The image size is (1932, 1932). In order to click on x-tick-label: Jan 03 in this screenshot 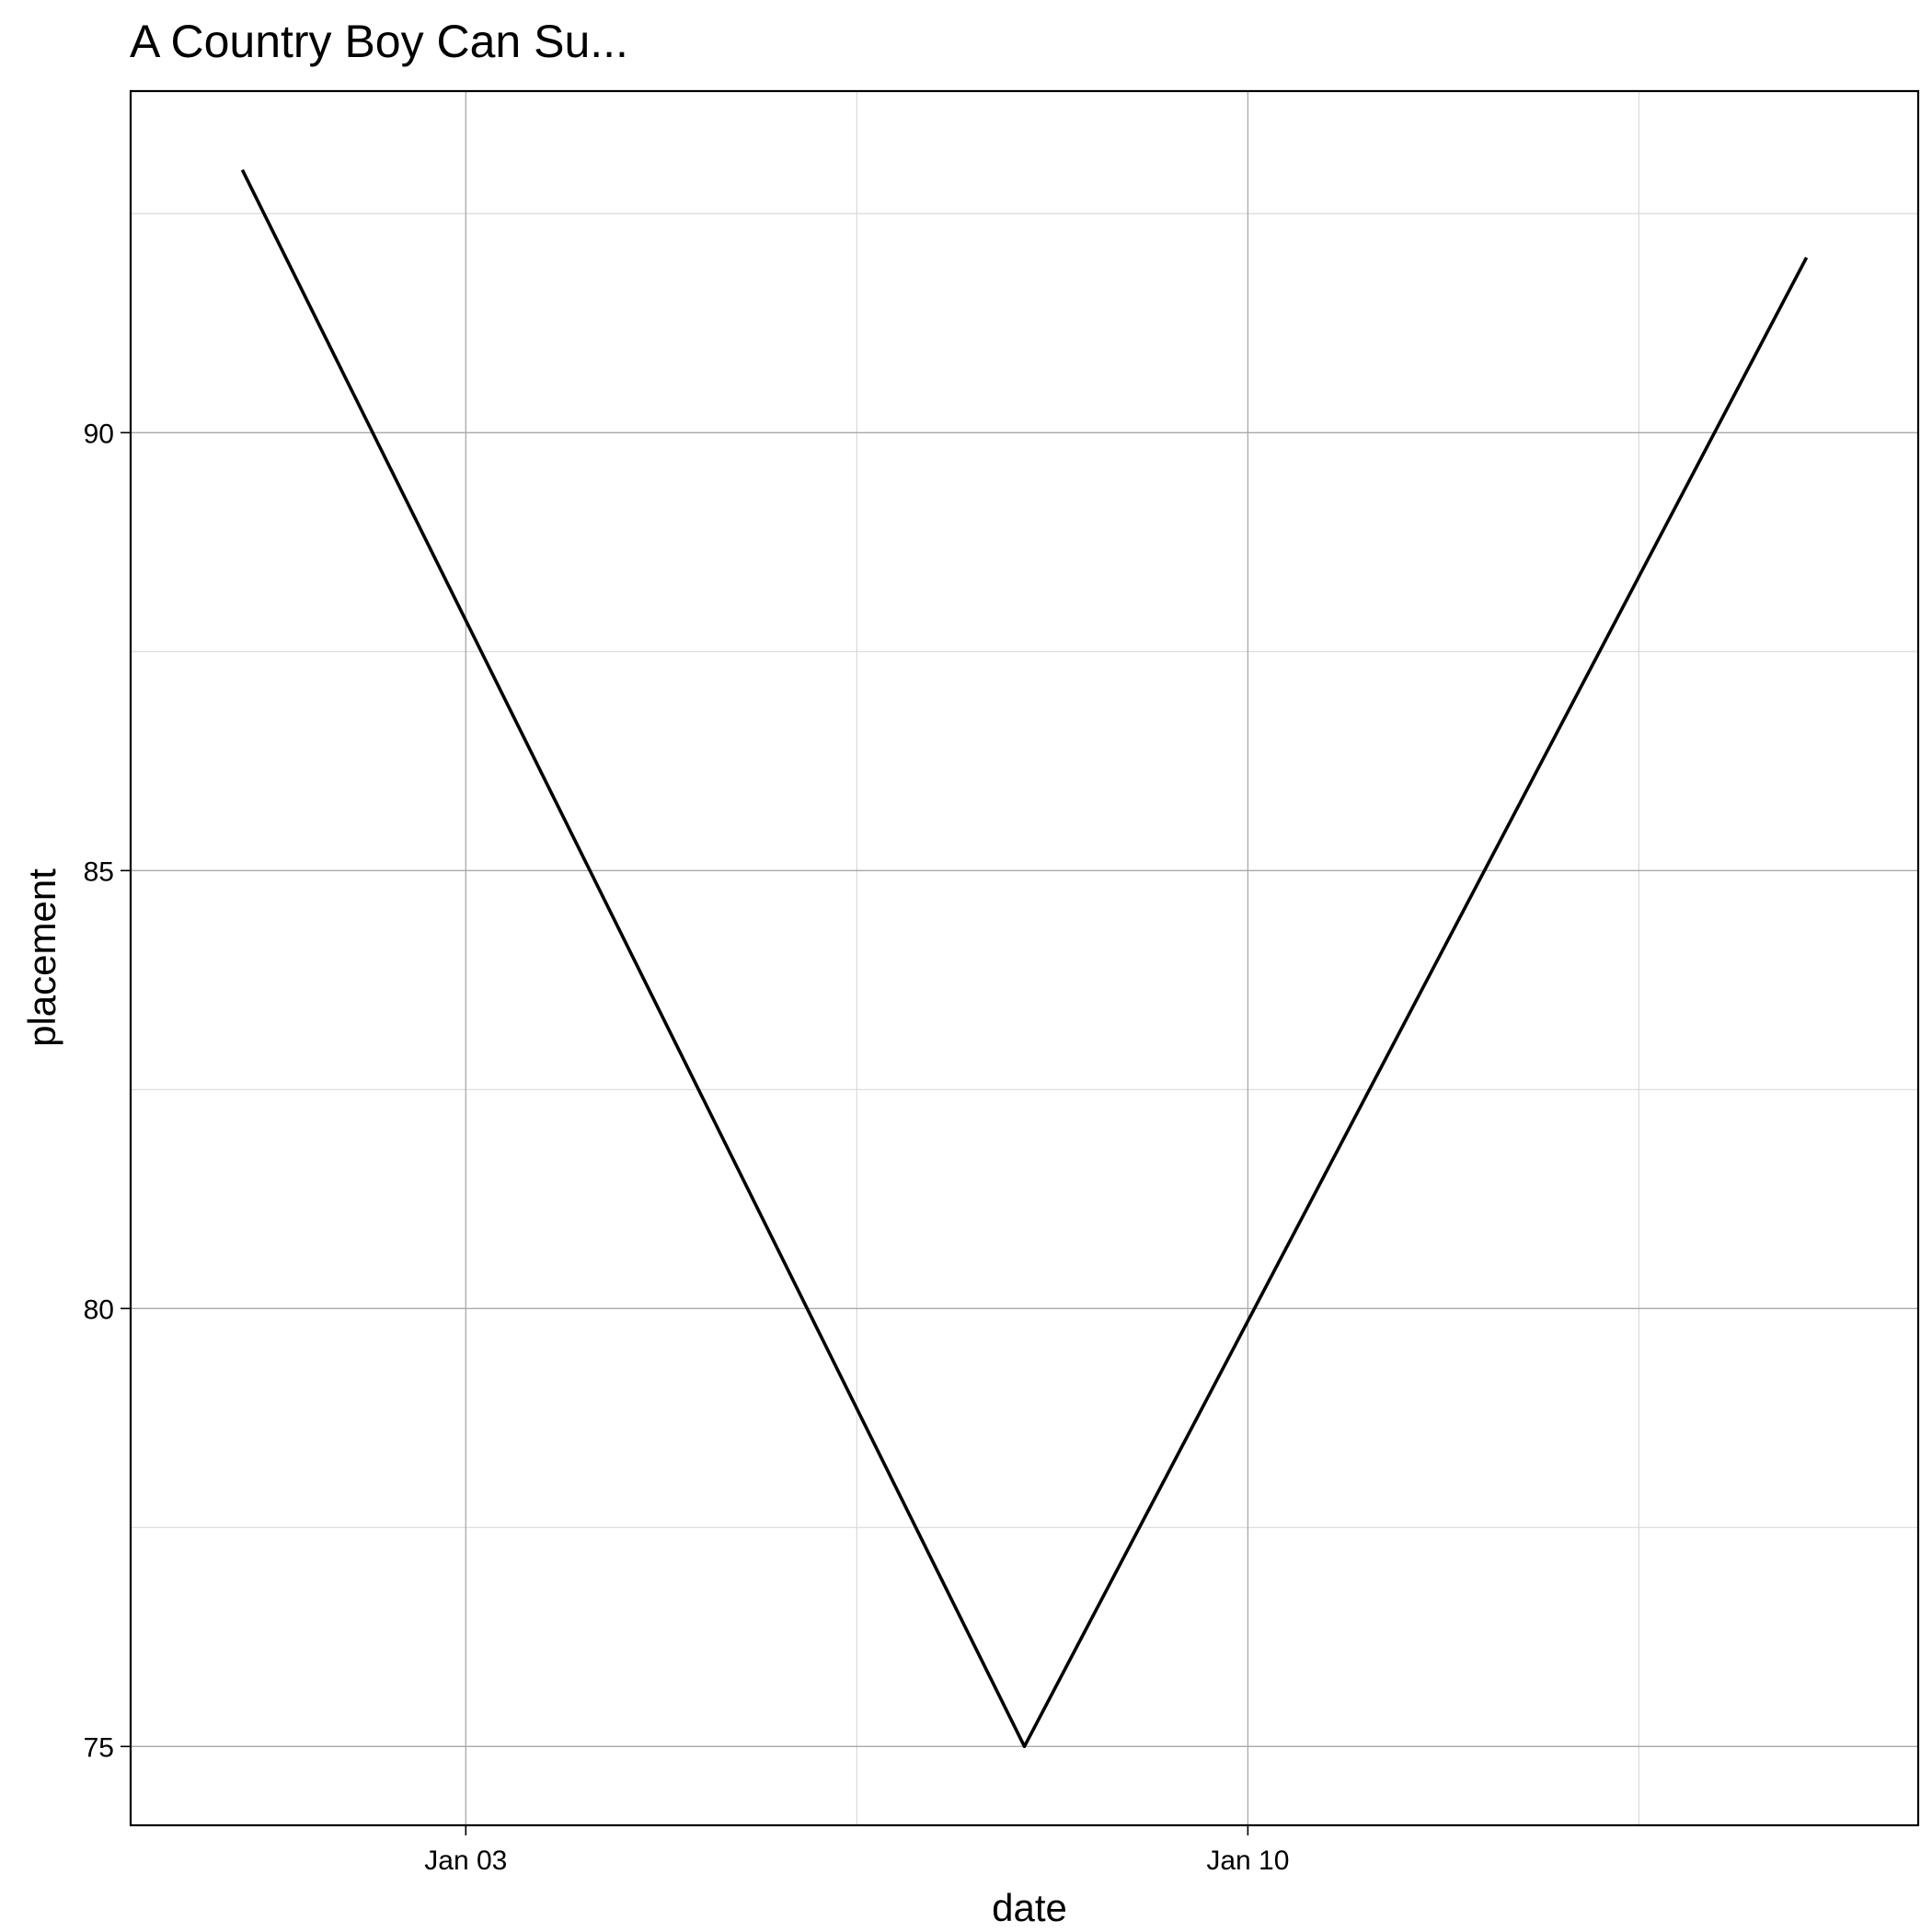, I will do `click(465, 1861)`.